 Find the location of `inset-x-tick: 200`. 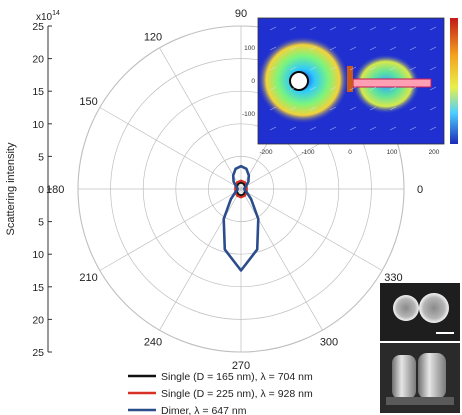

inset-x-tick: 200 is located at coordinates (434, 152).